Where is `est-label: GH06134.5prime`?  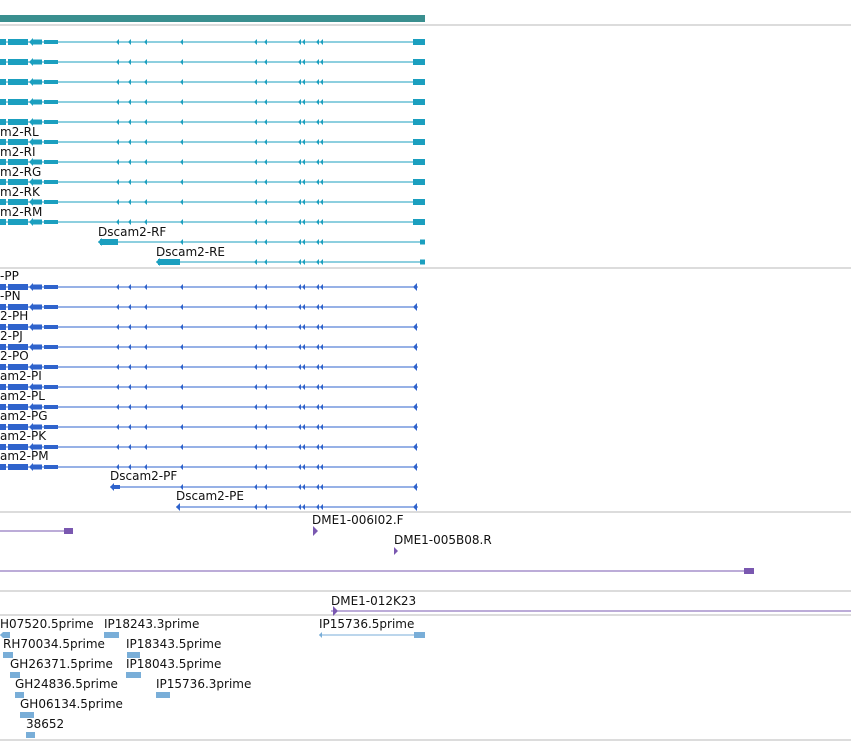 est-label: GH06134.5prime is located at coordinates (71, 704).